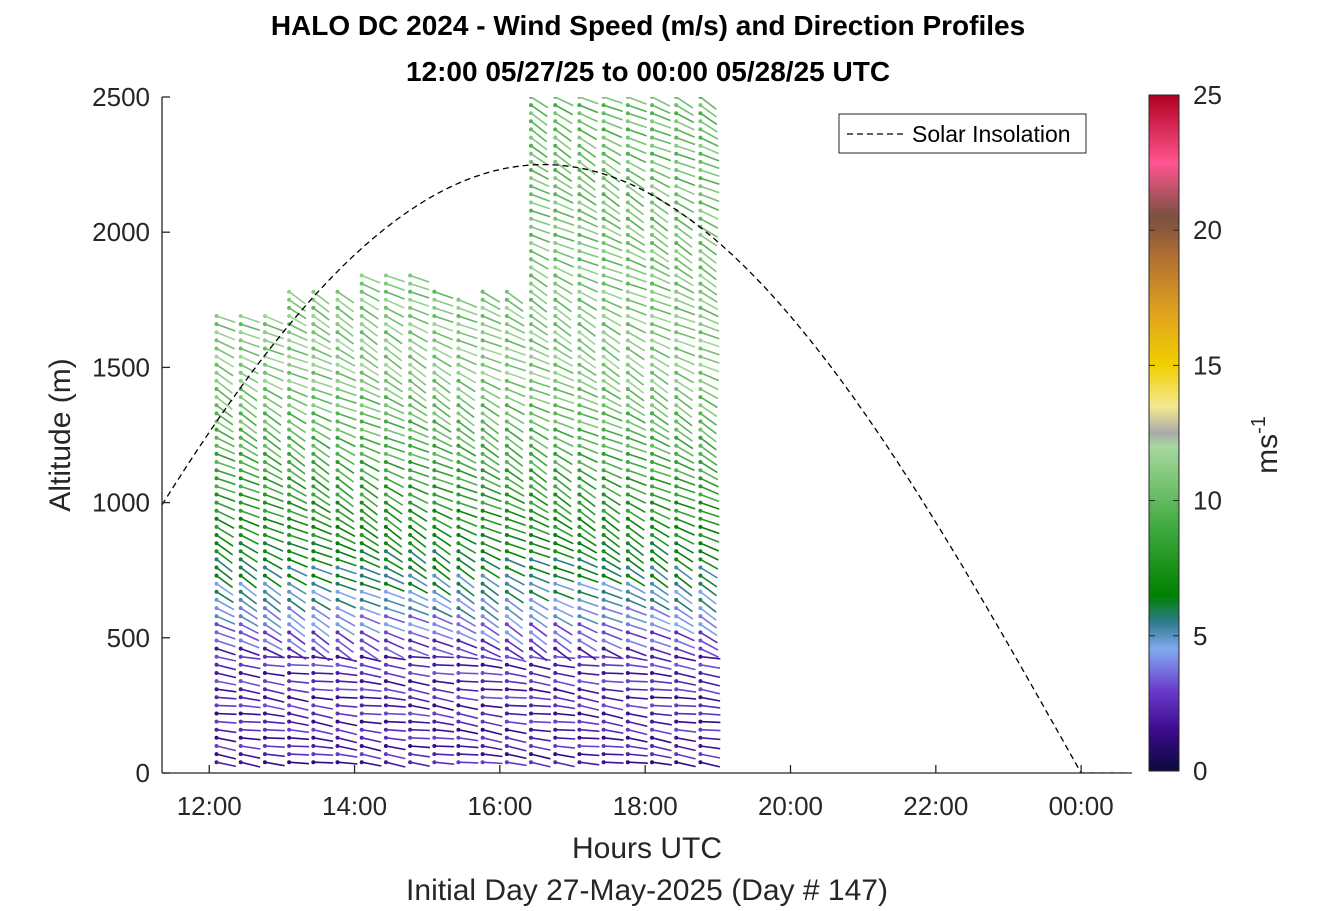 This screenshot has width=1343, height=911. Describe the element at coordinates (1164, 433) in the screenshot. I see `colorbar-gradient` at that location.